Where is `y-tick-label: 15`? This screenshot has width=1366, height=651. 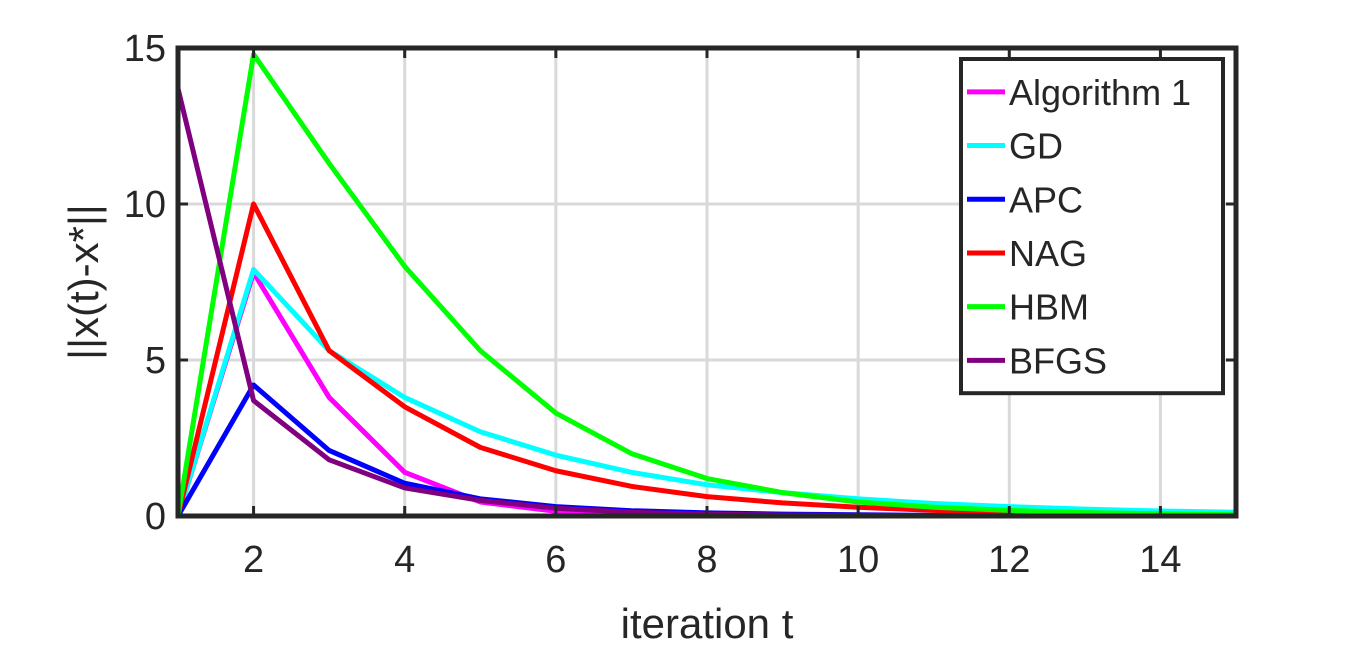
y-tick-label: 15 is located at coordinates (145, 49).